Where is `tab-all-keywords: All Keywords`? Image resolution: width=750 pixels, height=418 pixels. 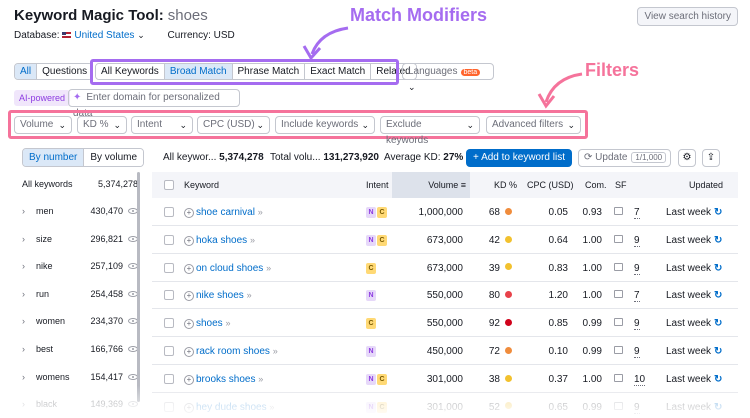
tab-all-keywords: All Keywords is located at coordinates (130, 71).